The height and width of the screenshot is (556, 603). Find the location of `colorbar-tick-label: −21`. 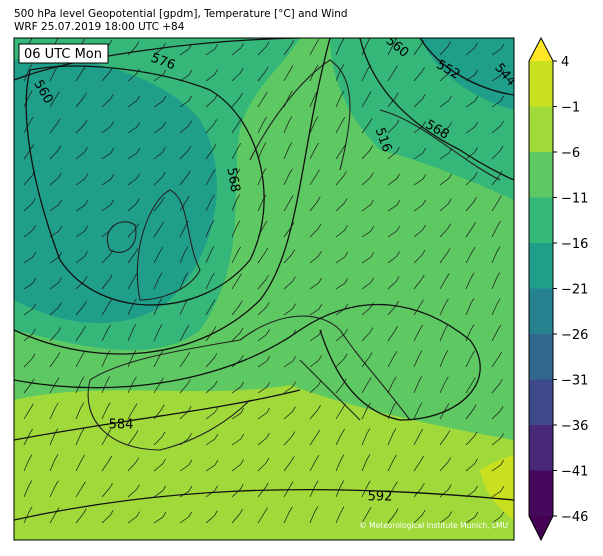

colorbar-tick-label: −21 is located at coordinates (574, 290).